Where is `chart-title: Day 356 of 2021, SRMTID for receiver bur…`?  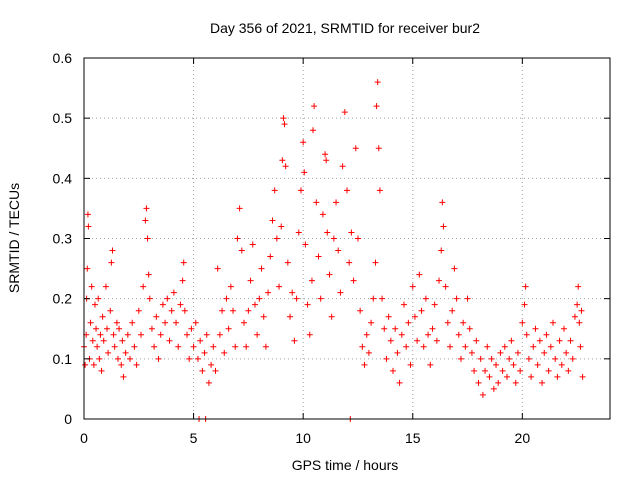
chart-title: Day 356 of 2021, SRMTID for receiver bur… is located at coordinates (345, 28).